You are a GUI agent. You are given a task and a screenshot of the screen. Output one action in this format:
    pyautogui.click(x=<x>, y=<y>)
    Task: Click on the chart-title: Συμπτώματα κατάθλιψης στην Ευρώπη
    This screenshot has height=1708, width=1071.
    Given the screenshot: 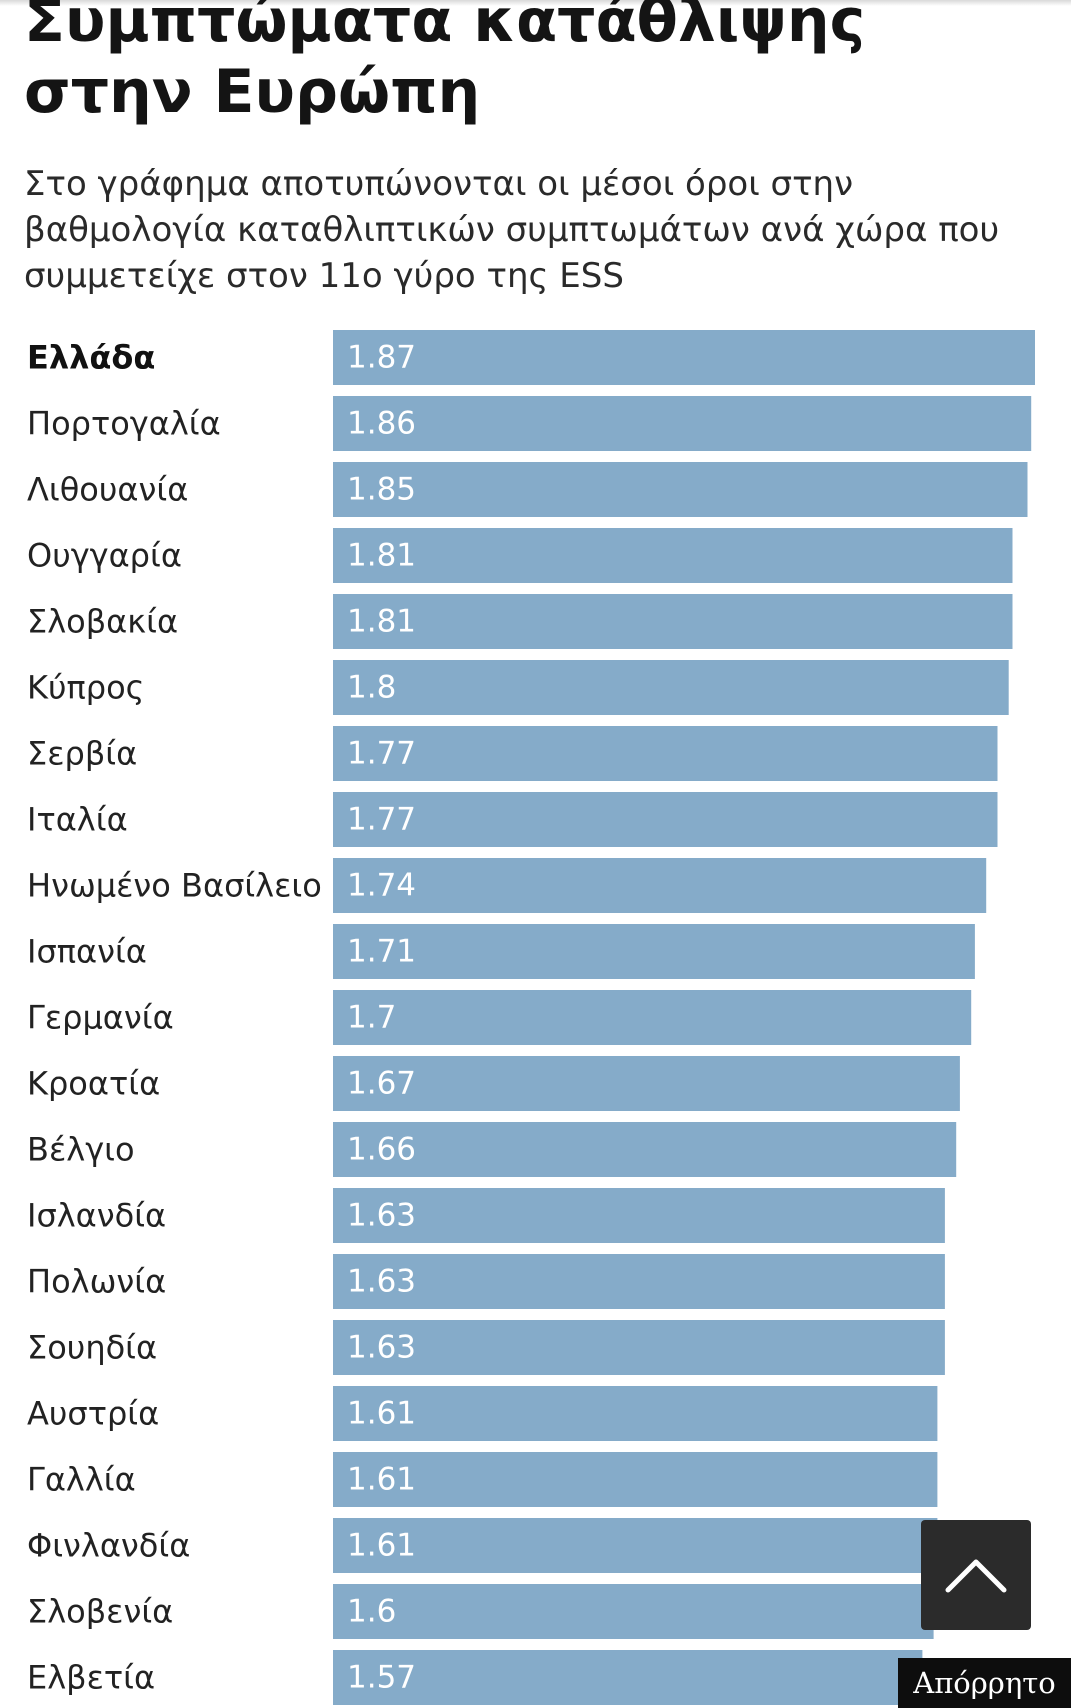 What is the action you would take?
    pyautogui.click(x=445, y=63)
    